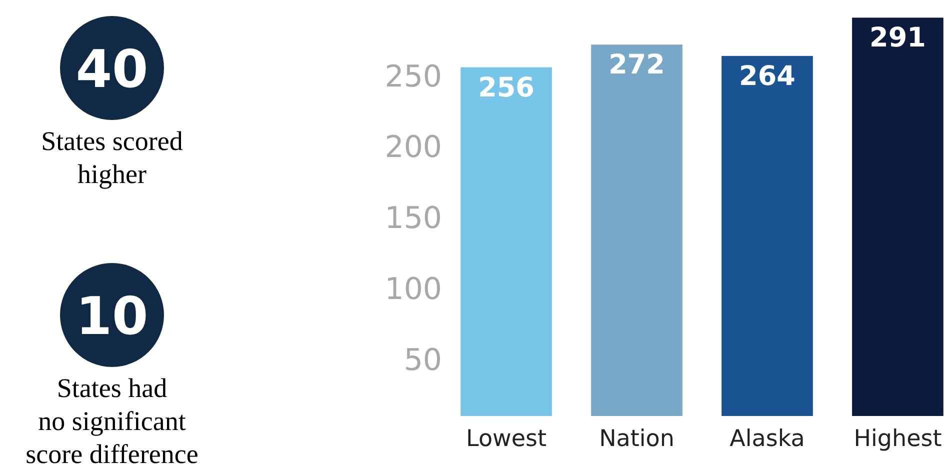 The image size is (946, 475). What do you see at coordinates (413, 218) in the screenshot?
I see `y-tick-label: 150` at bounding box center [413, 218].